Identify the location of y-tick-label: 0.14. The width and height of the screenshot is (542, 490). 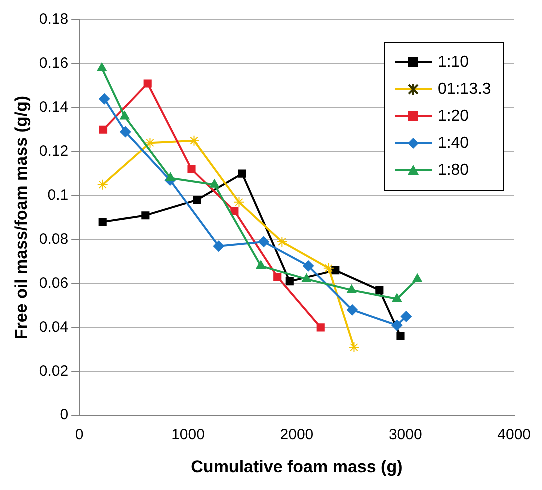
(54, 107).